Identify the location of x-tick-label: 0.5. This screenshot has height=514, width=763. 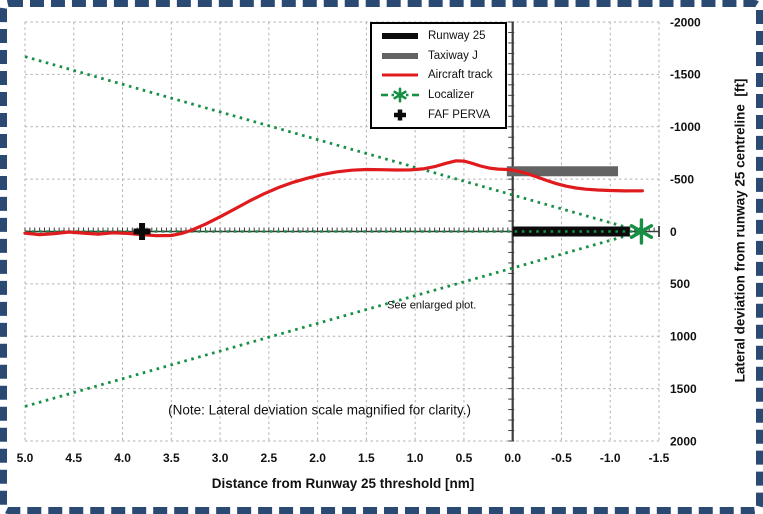
(464, 458).